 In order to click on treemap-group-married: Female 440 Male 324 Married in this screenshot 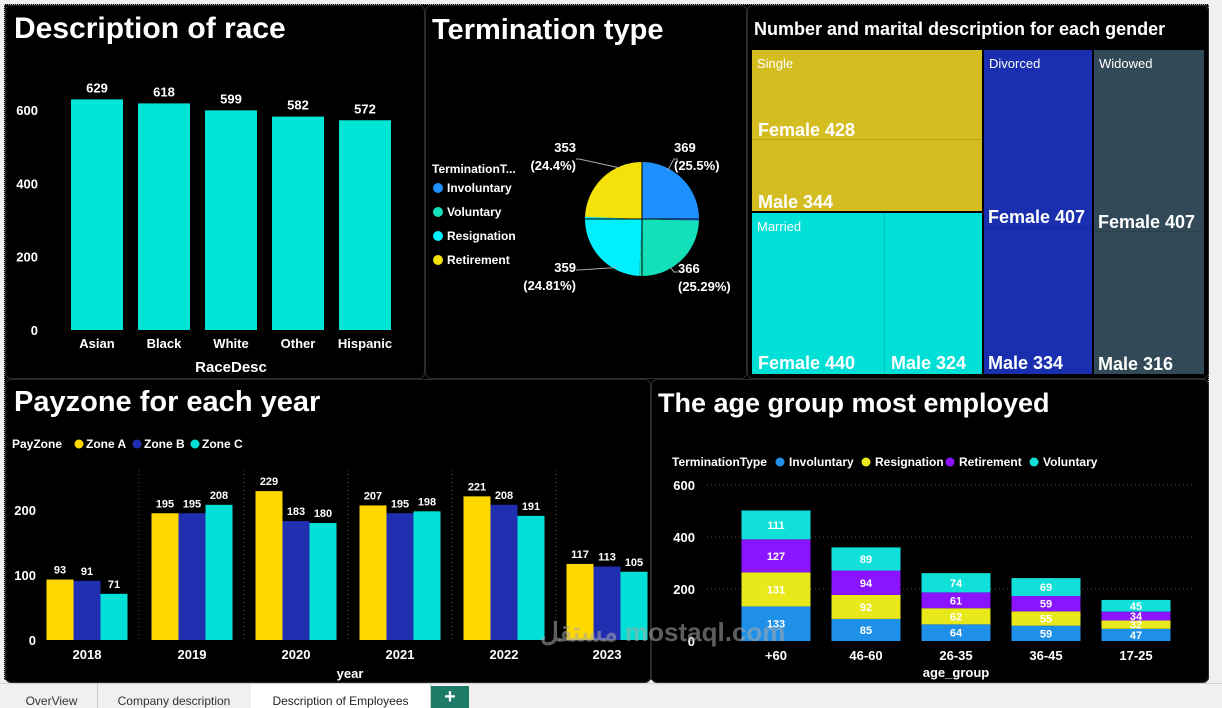, I will do `click(867, 293)`.